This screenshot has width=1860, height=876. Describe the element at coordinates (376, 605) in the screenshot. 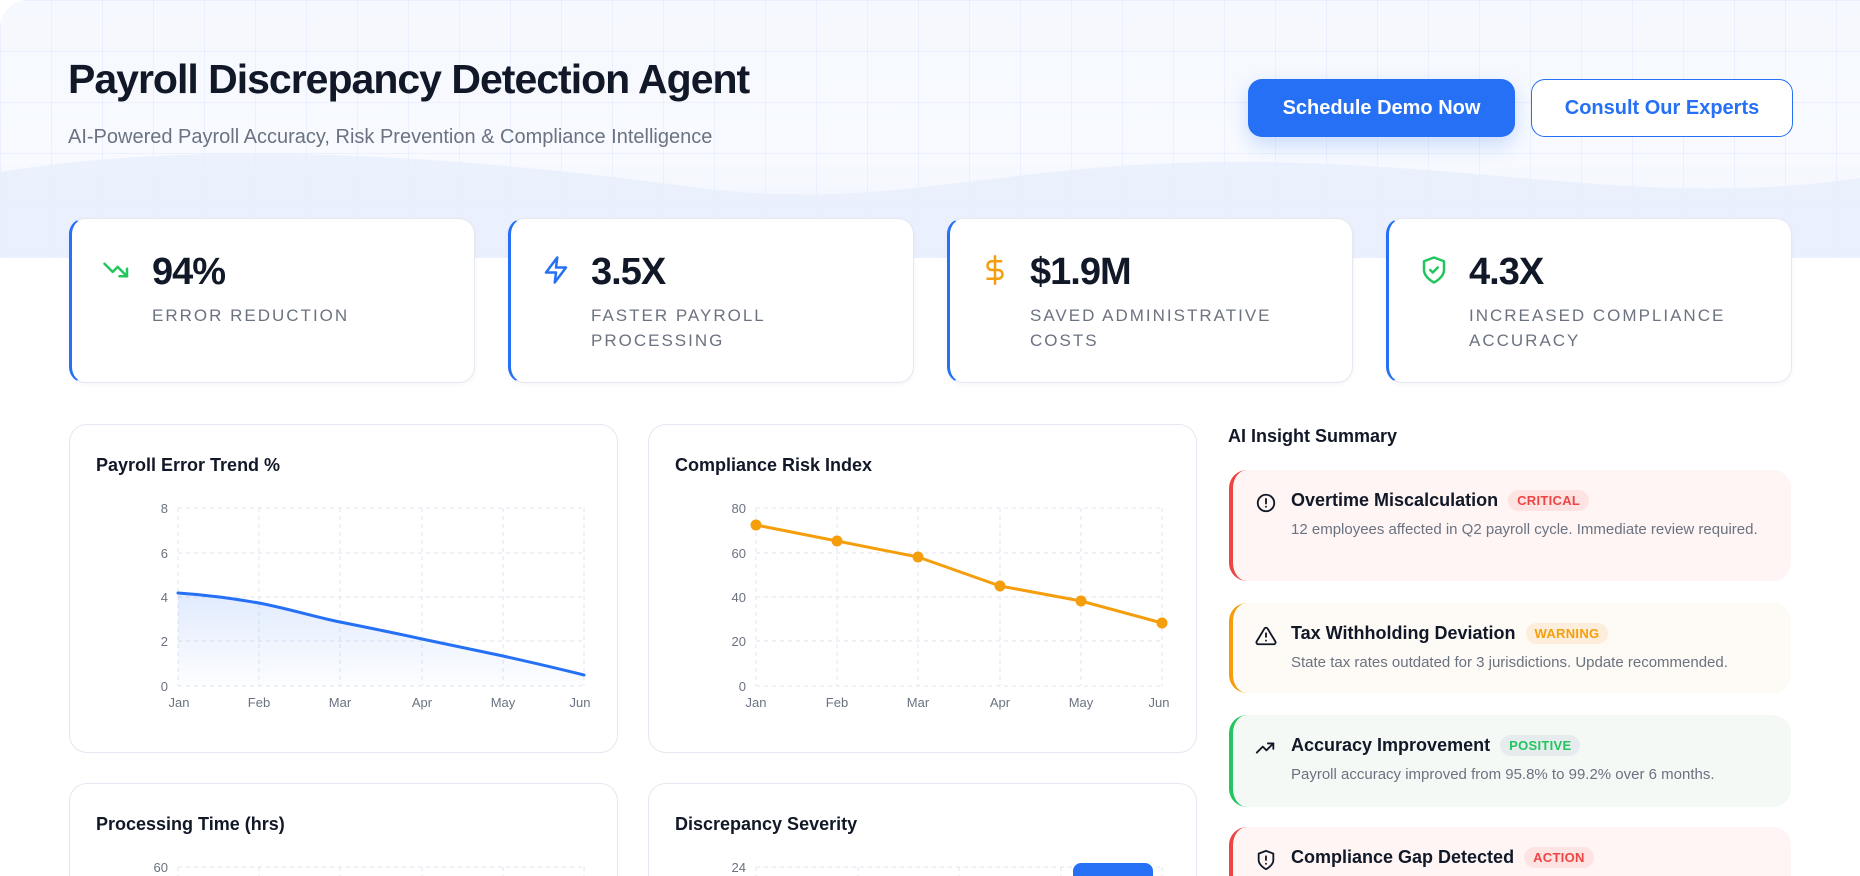

I see `error-trend-chart: 8 6 4 2 0 Jan Feb Mar Apr May Jun` at that location.